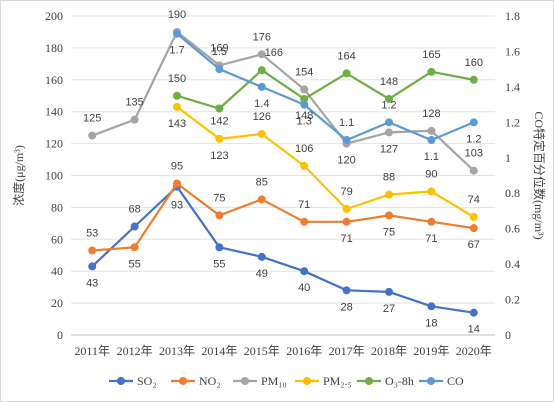  Describe the element at coordinates (177, 166) in the screenshot. I see `data-label: 95` at that location.